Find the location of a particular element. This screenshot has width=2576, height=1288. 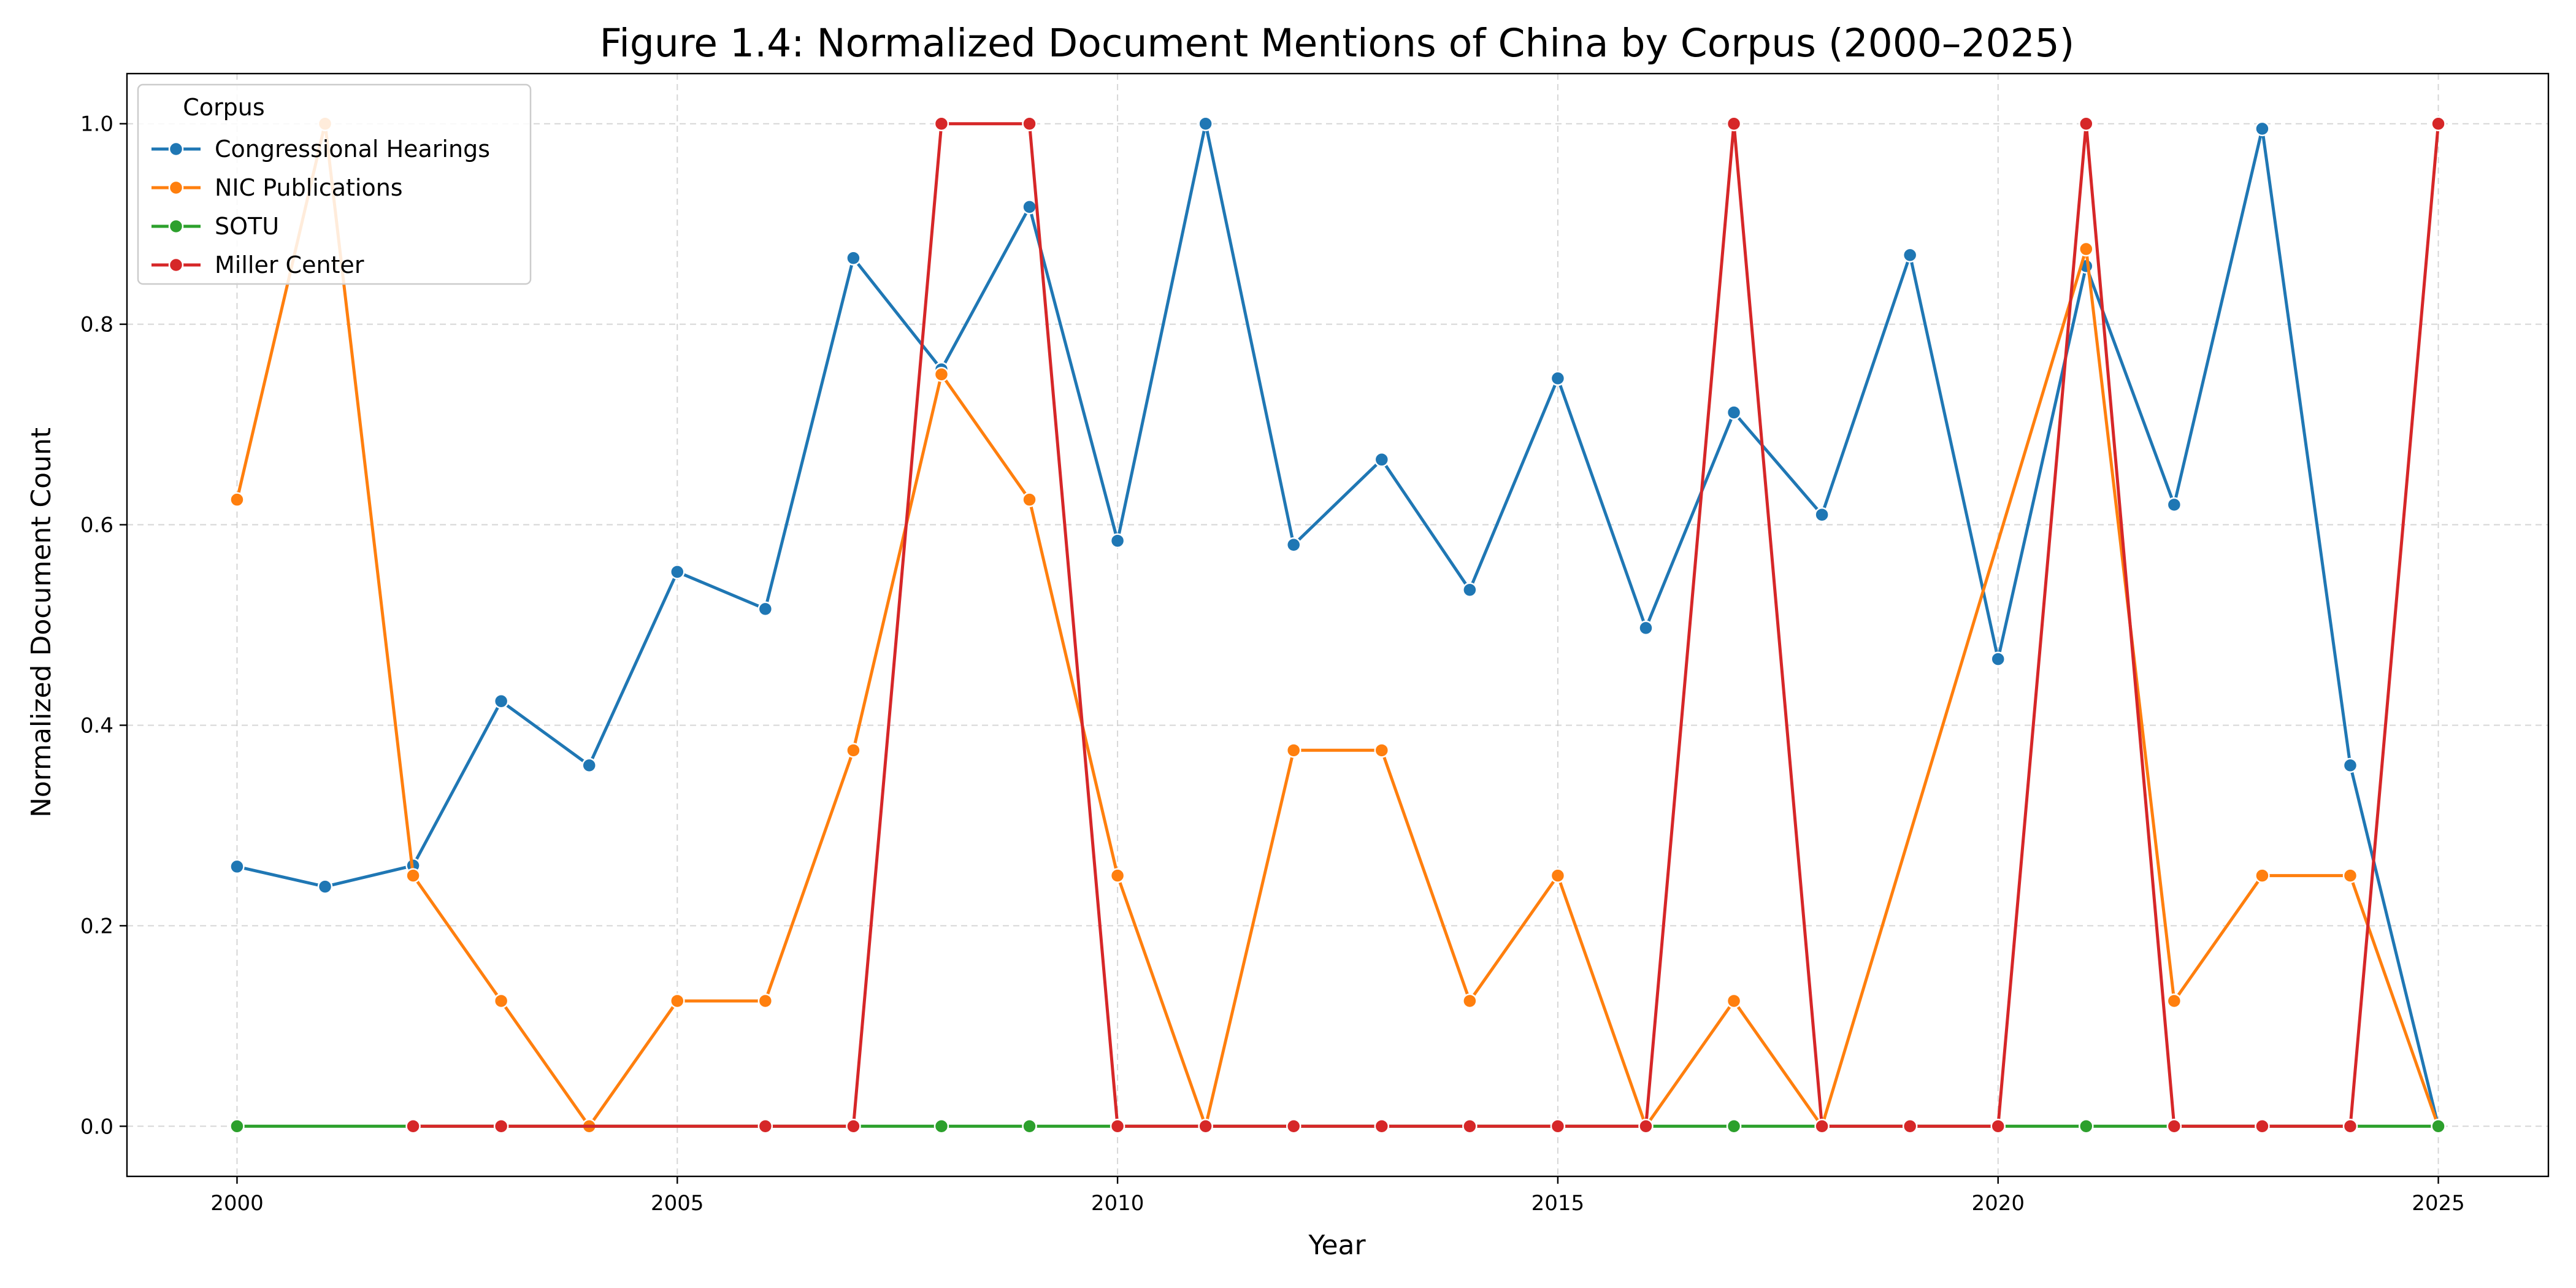

y-tick-label: 0.2 is located at coordinates (96, 926).